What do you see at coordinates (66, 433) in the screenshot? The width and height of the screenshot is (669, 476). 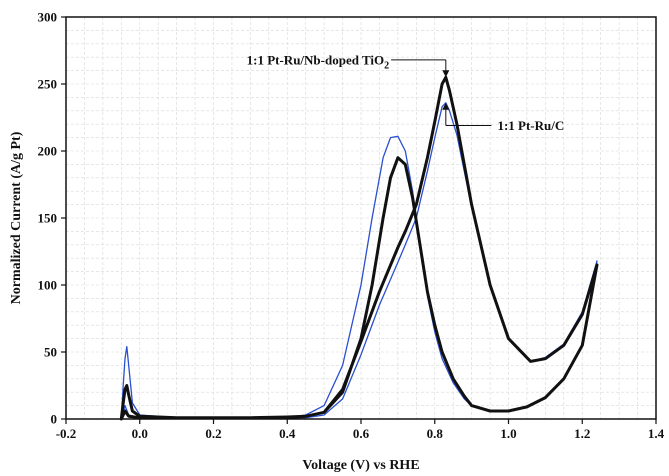 I see `x-tick-label: -0.2` at bounding box center [66, 433].